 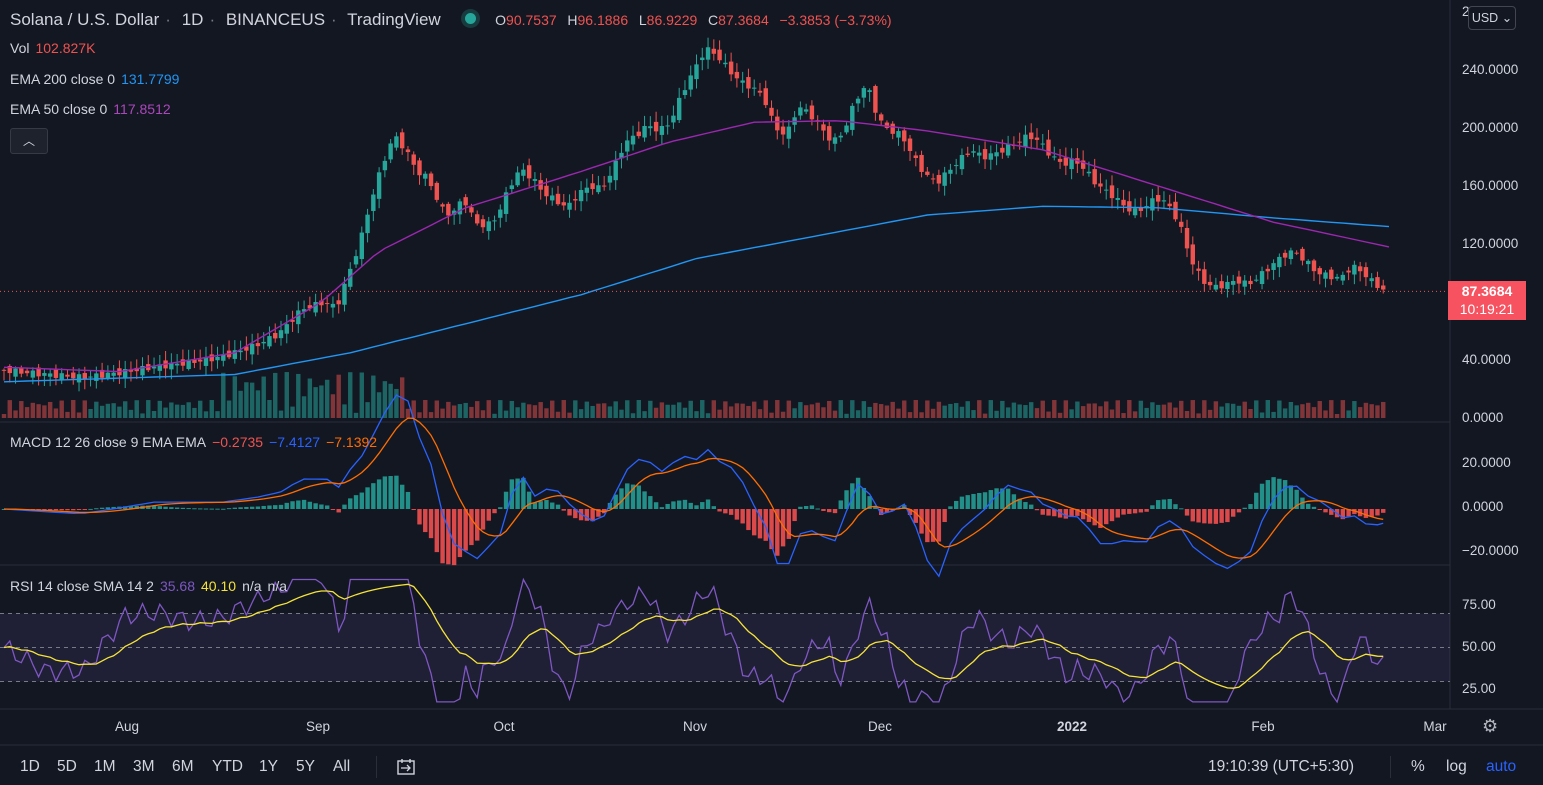 I want to click on ema200-legend: EMA 200 close 0 131.7799, so click(x=95, y=79).